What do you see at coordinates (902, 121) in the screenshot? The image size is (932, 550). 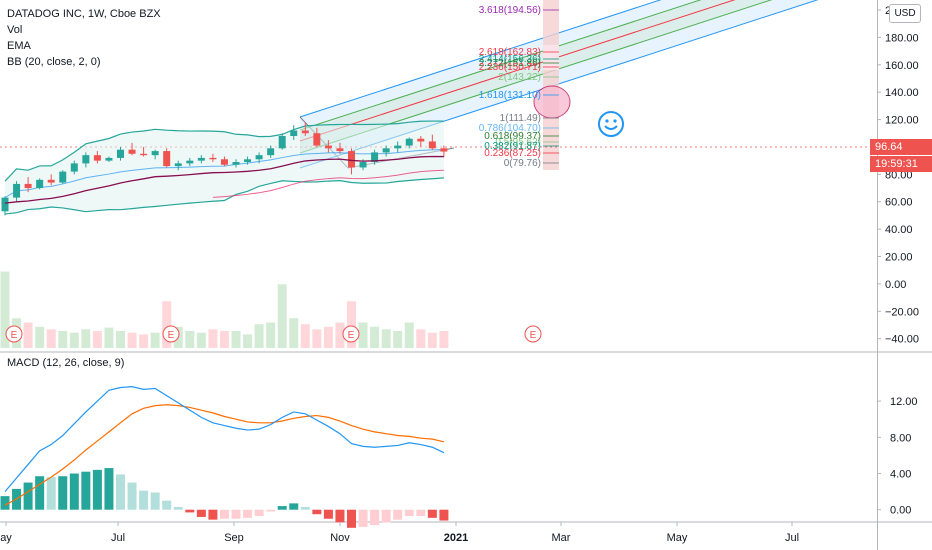 I see `price-axis-label: 120.00` at bounding box center [902, 121].